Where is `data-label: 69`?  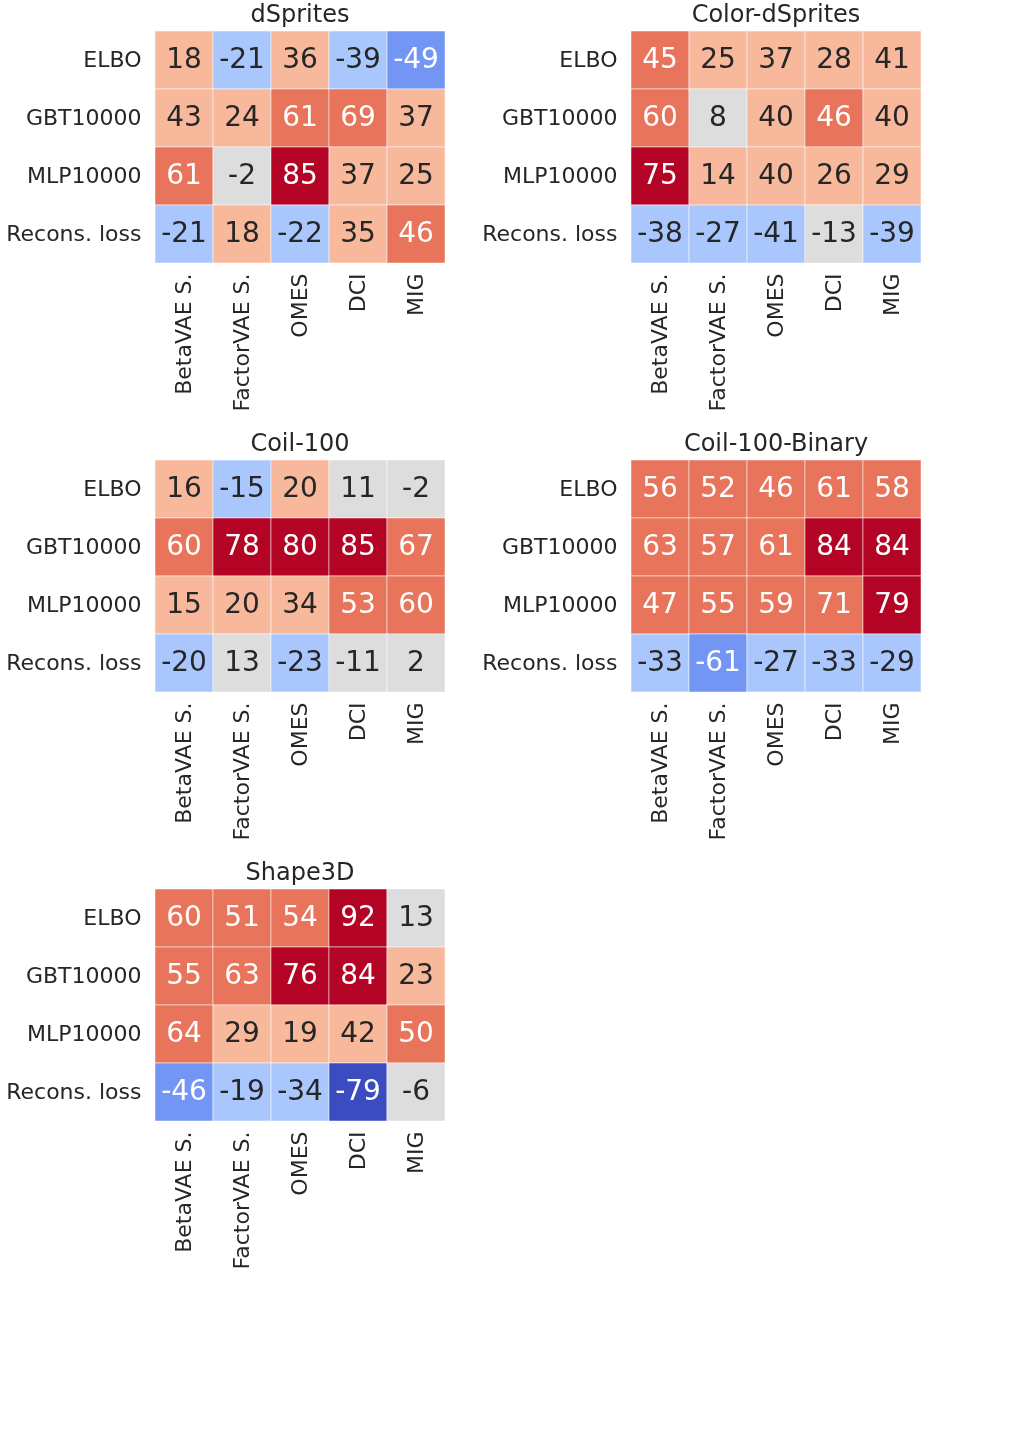 data-label: 69 is located at coordinates (358, 116).